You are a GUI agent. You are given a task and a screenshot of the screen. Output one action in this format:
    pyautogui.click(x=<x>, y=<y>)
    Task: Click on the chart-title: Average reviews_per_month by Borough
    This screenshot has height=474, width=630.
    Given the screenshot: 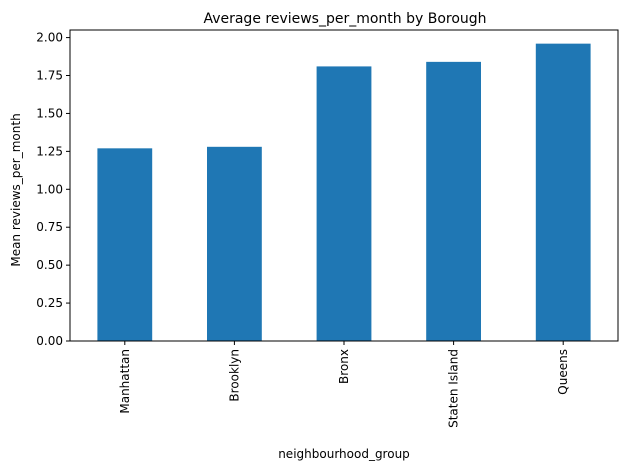 What is the action you would take?
    pyautogui.click(x=344, y=19)
    